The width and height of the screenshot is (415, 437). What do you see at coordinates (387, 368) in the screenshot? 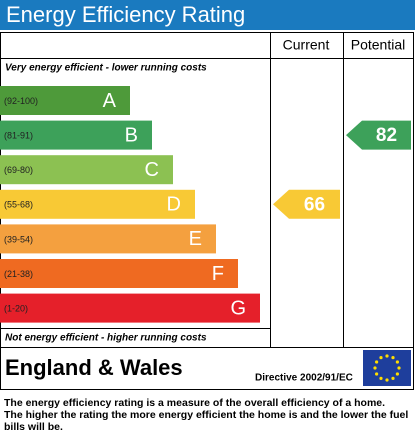
I see `eu-flag` at bounding box center [387, 368].